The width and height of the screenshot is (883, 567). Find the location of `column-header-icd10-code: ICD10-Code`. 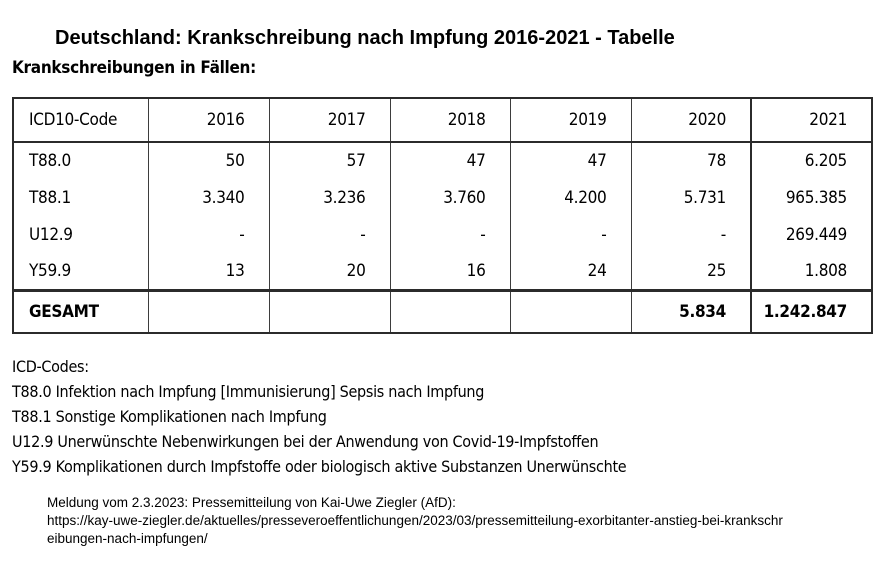

column-header-icd10-code: ICD10-Code is located at coordinates (80, 120).